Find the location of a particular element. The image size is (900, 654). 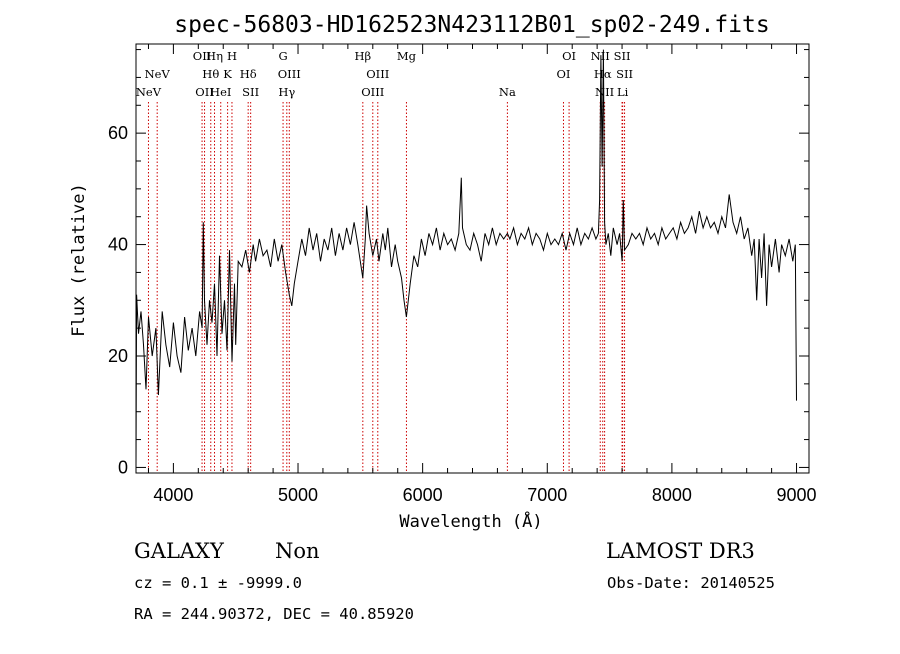

line-marker-label: Hβ is located at coordinates (362, 56).